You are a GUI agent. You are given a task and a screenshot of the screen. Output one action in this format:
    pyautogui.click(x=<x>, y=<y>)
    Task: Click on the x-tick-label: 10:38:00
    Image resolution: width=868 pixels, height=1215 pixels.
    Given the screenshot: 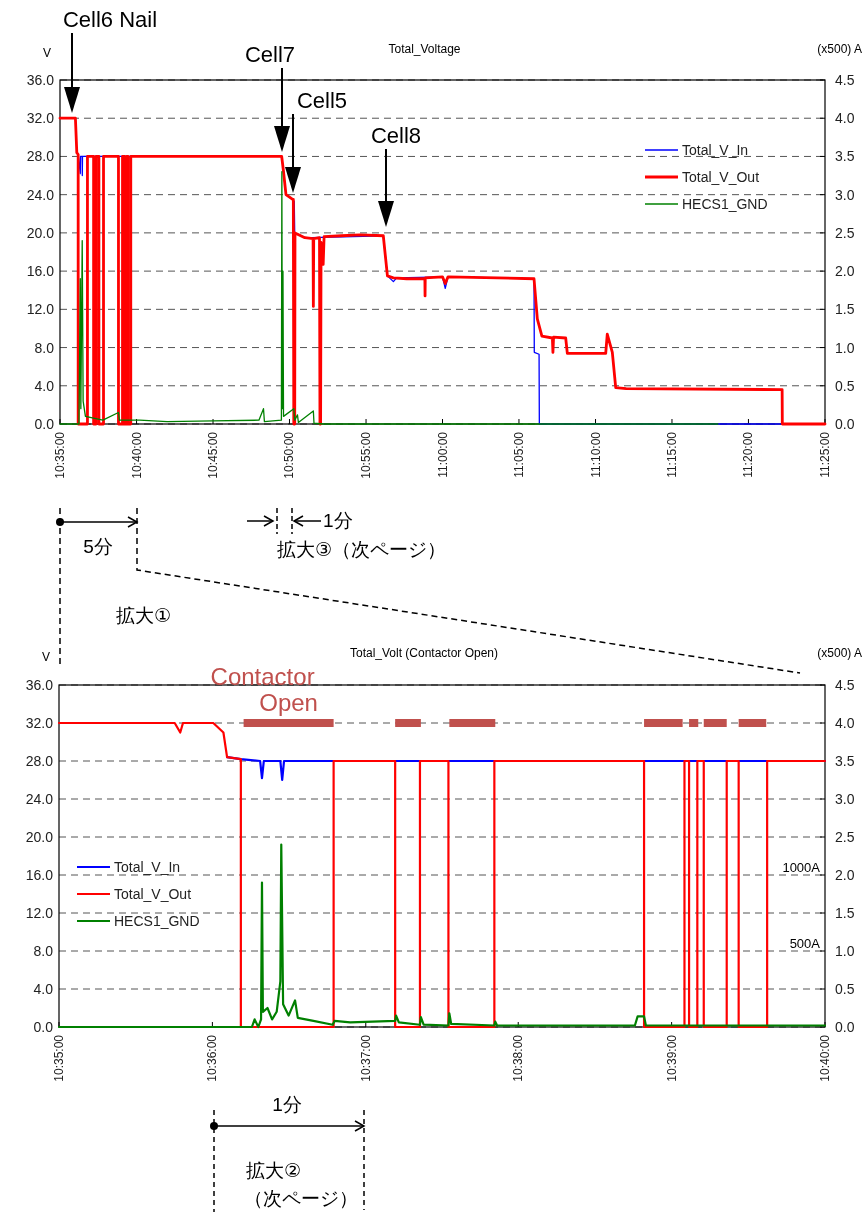 What is the action you would take?
    pyautogui.click(x=518, y=1058)
    